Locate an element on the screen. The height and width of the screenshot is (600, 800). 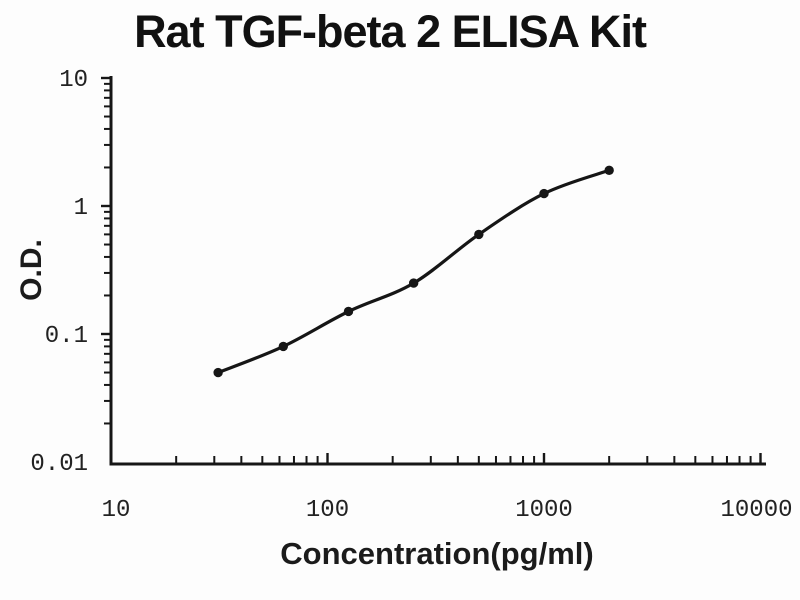
y-tick-label: 10 is located at coordinates (73, 80).